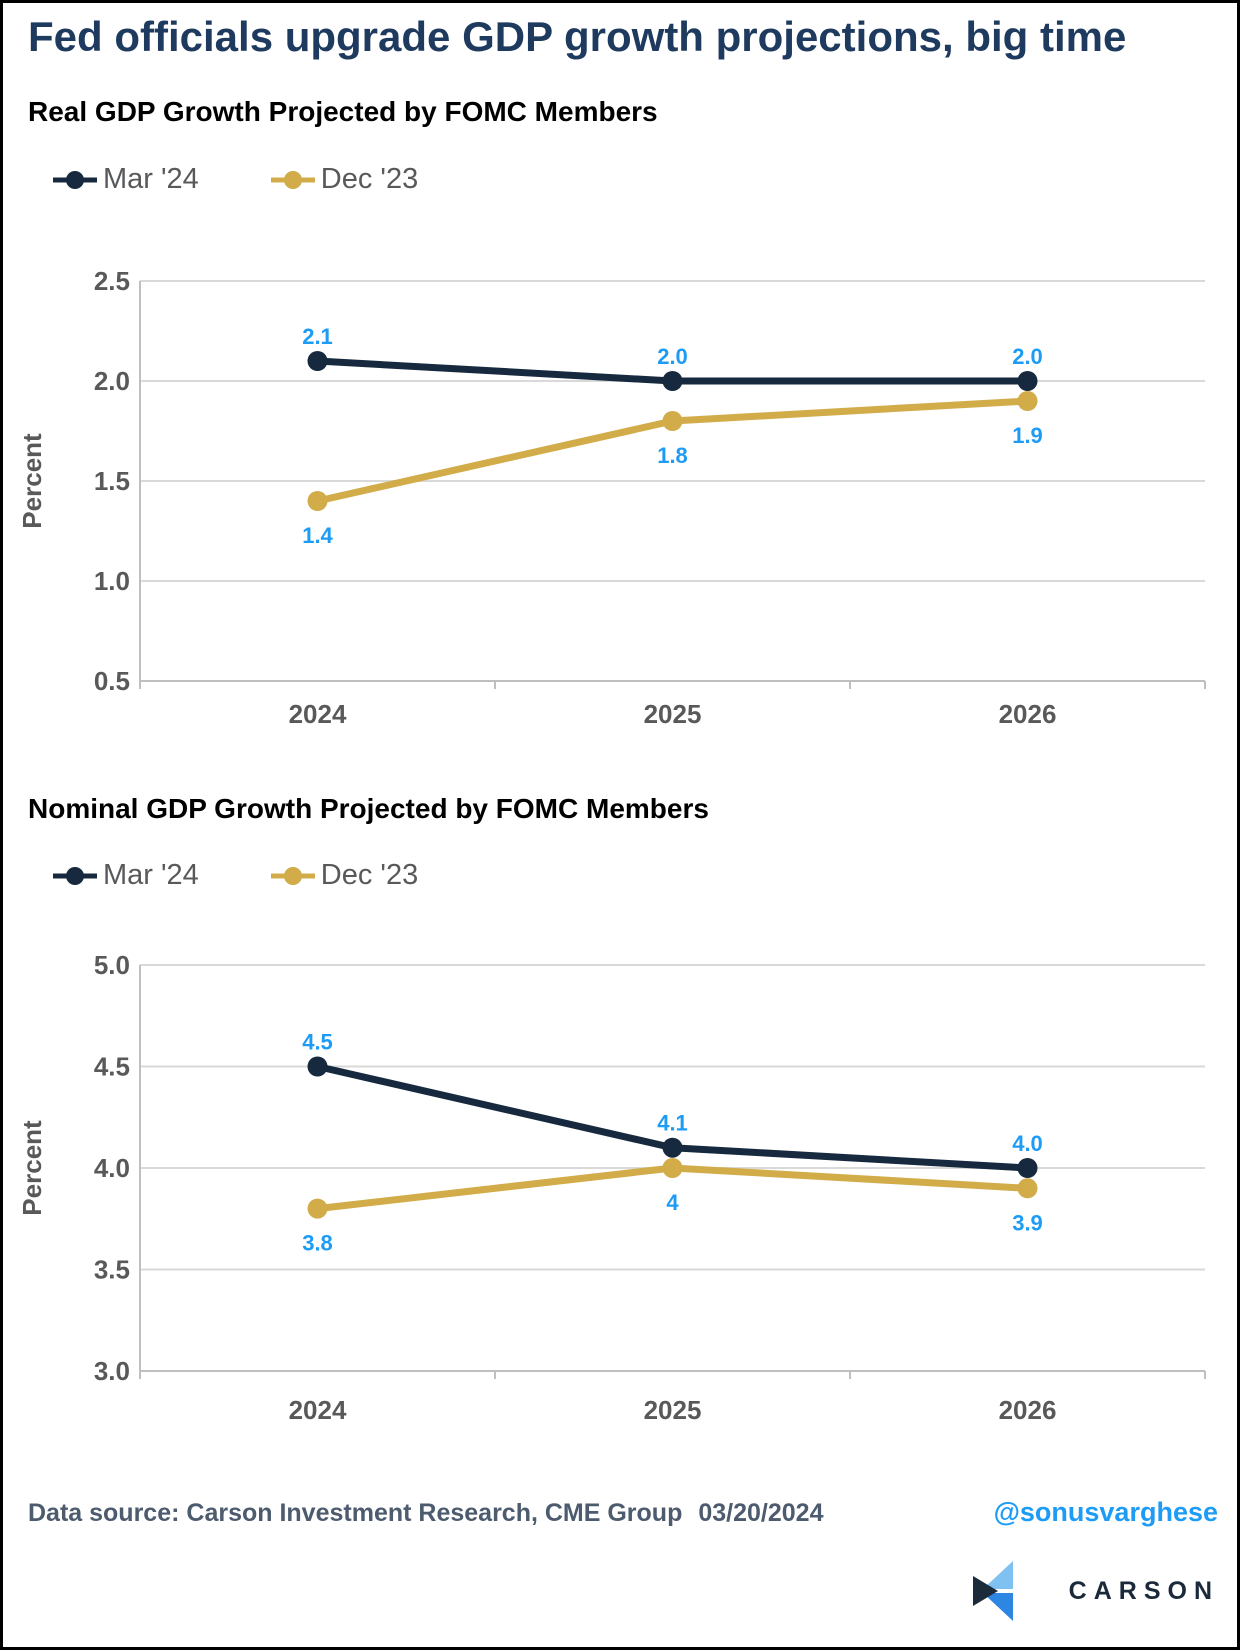  I want to click on data-source-date: 03/20/2024, so click(761, 1513).